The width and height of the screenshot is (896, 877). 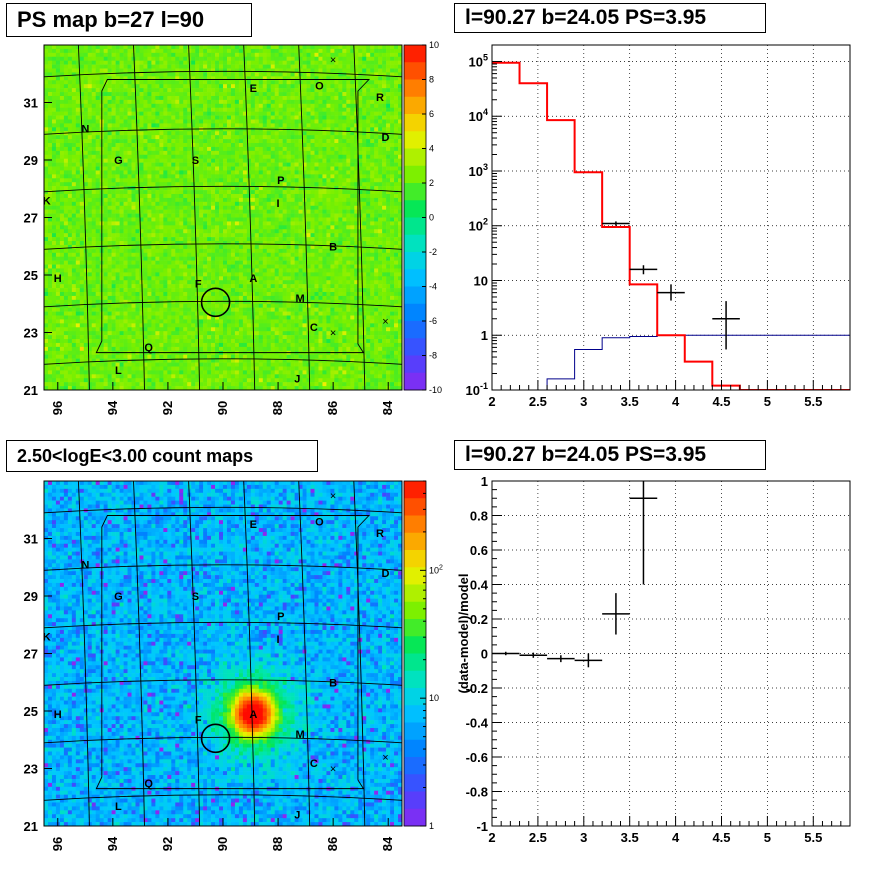 I want to click on y-tick-label: -0.6, so click(x=477, y=757).